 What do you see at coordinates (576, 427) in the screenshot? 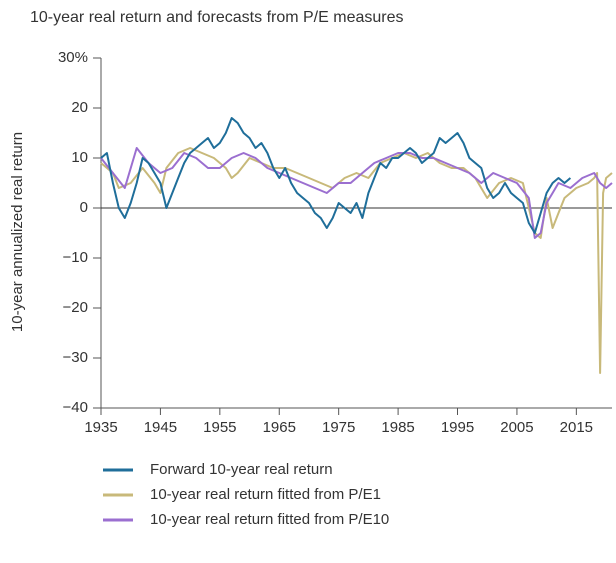
I see `x-tick-label: 2015` at bounding box center [576, 427].